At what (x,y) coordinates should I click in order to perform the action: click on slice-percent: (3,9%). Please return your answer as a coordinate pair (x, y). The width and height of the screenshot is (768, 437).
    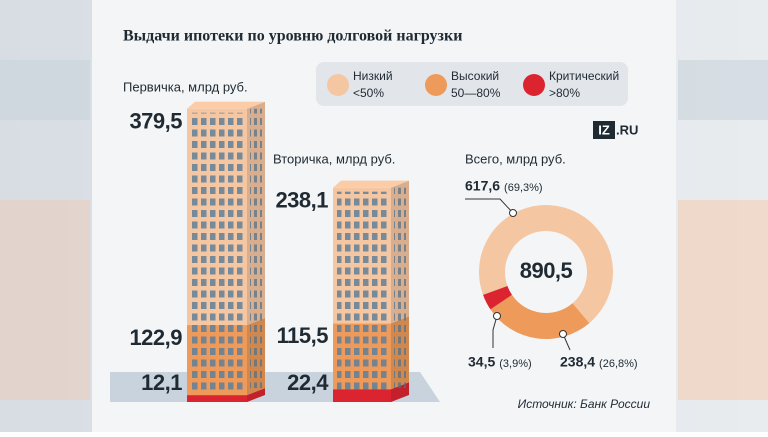
    Looking at the image, I should click on (515, 364).